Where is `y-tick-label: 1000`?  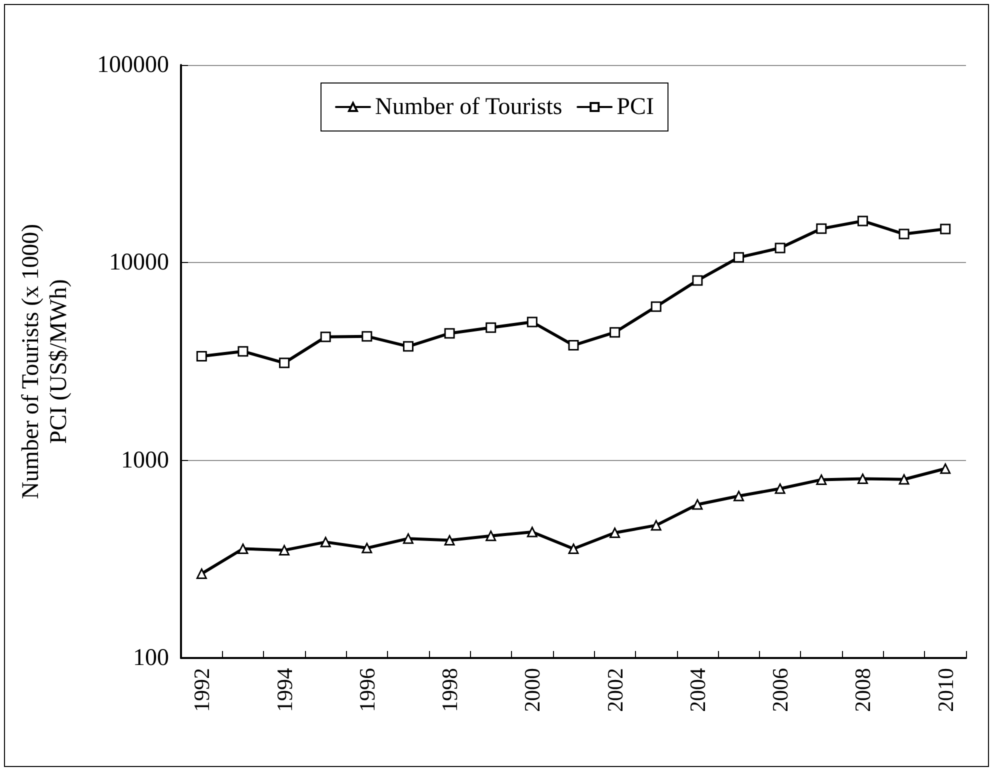
y-tick-label: 1000 is located at coordinates (145, 460).